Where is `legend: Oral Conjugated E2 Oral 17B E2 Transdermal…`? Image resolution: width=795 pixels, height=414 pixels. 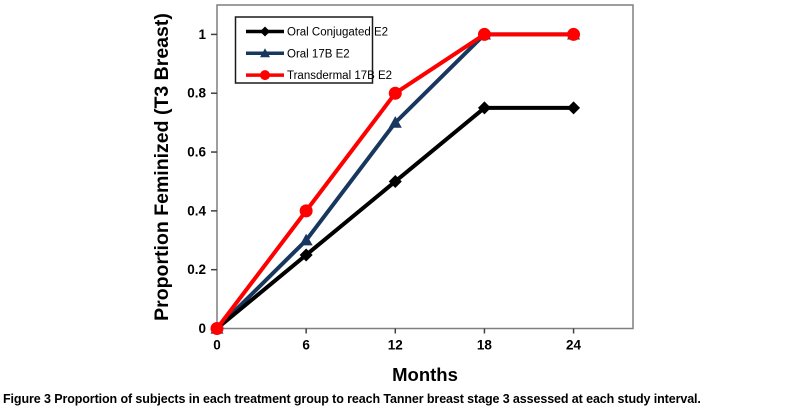 legend: Oral Conjugated E2 Oral 17B E2 Transdermal… is located at coordinates (313, 50).